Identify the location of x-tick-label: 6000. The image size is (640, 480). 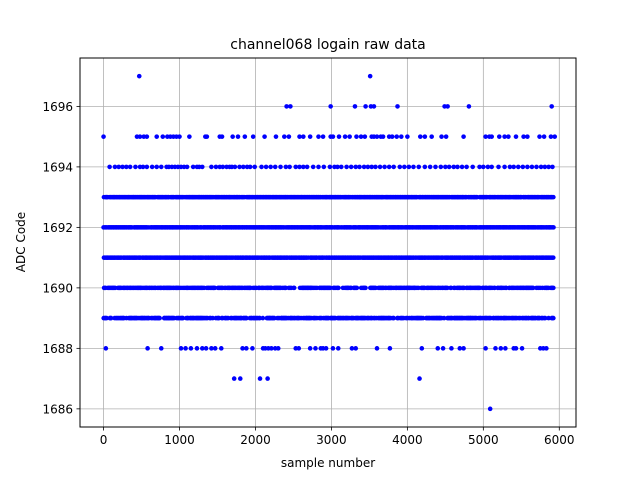
(559, 440).